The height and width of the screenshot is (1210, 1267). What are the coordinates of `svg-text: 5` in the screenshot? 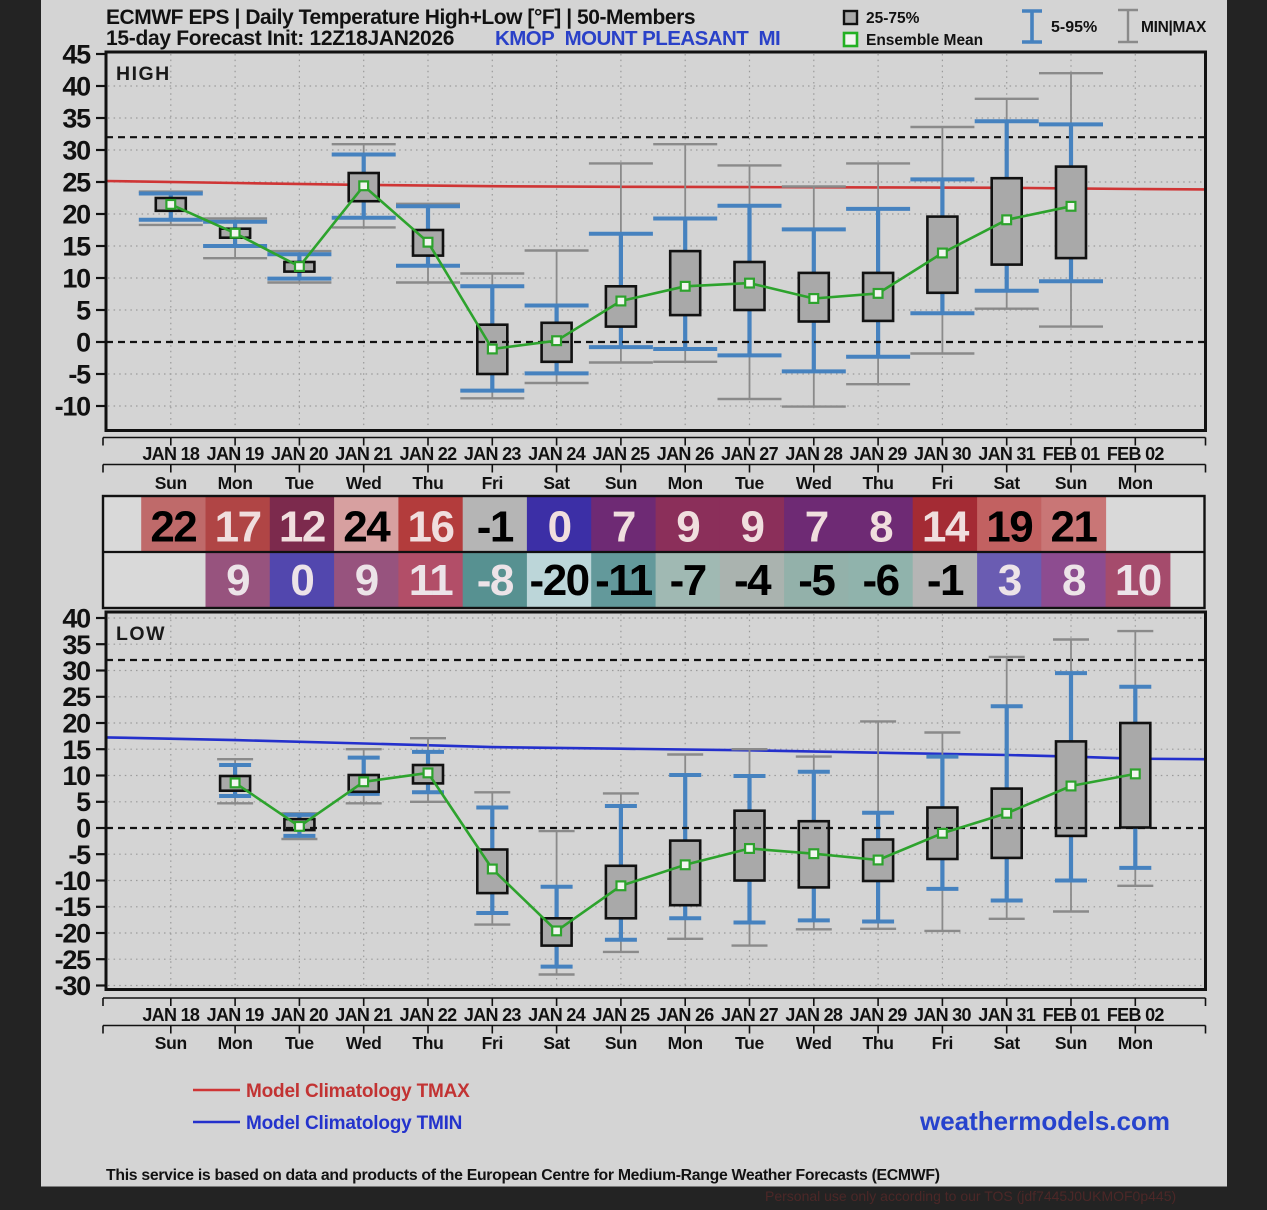 It's located at (83, 802).